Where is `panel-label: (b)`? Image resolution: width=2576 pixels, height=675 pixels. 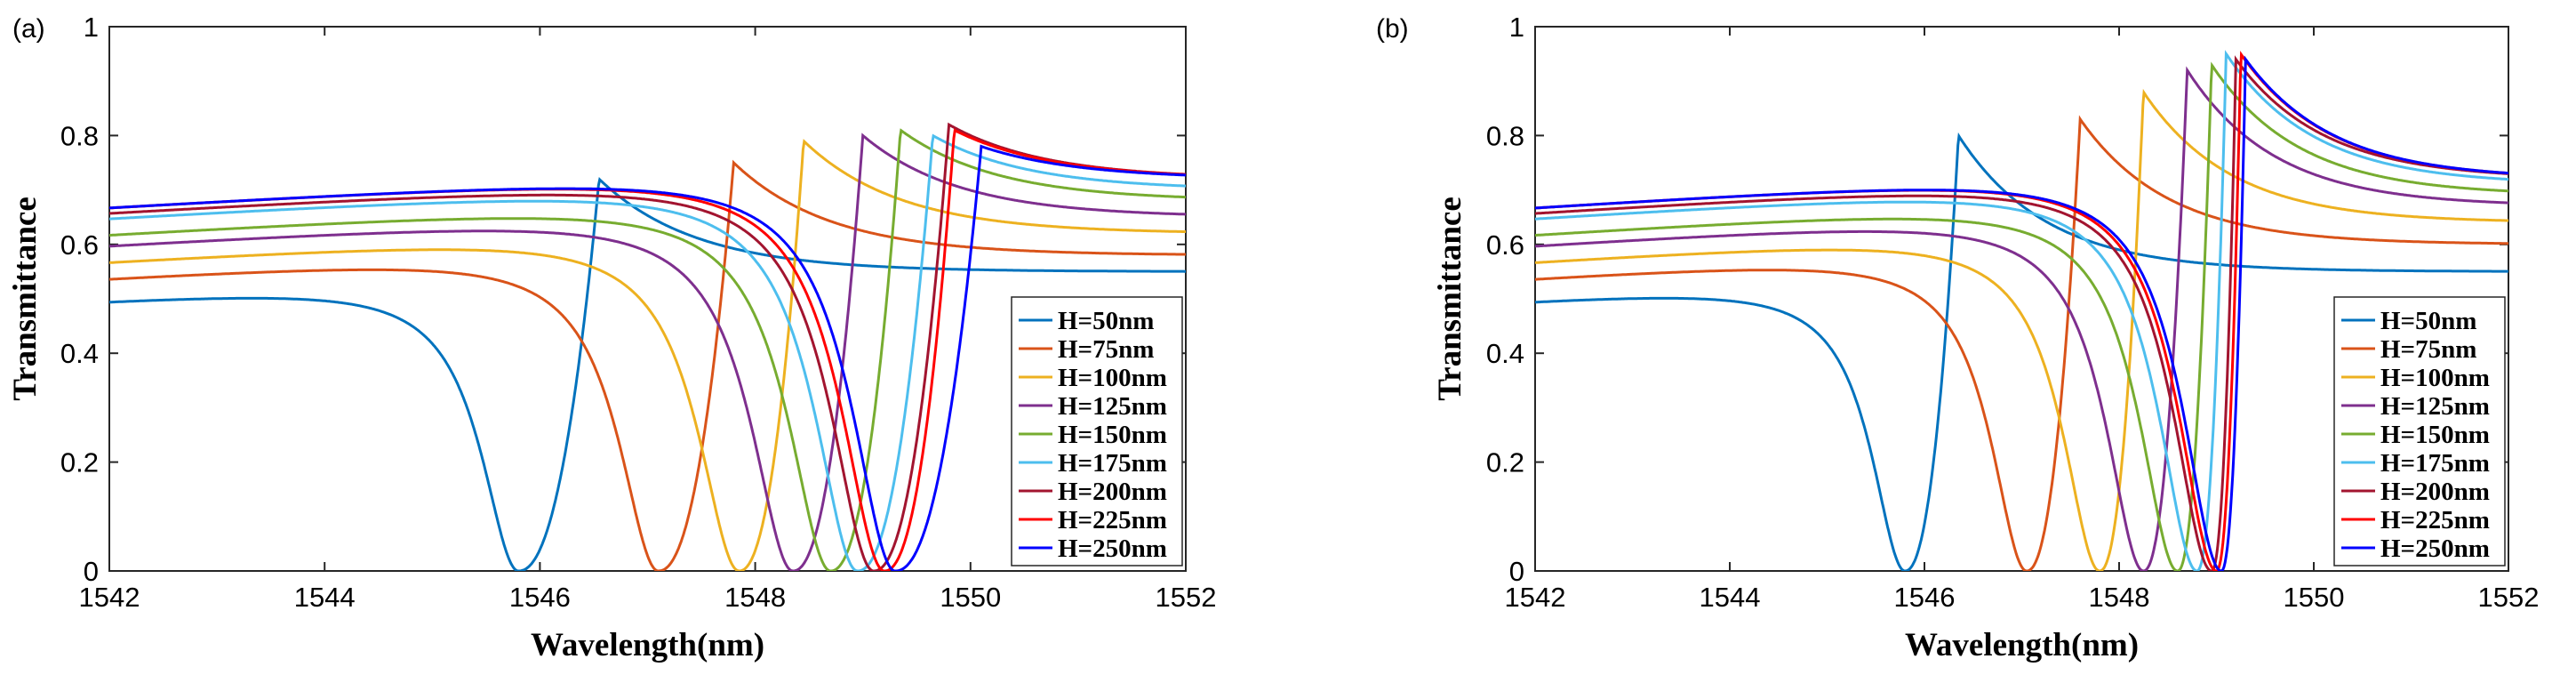 panel-label: (b) is located at coordinates (1392, 29).